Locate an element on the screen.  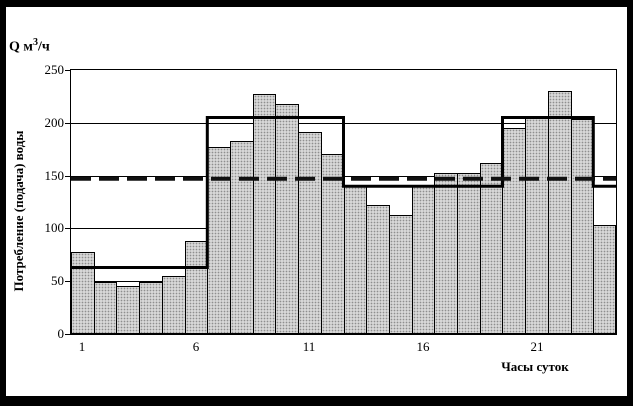
y-axis-unit-suffix: /ч is located at coordinates (43, 47).